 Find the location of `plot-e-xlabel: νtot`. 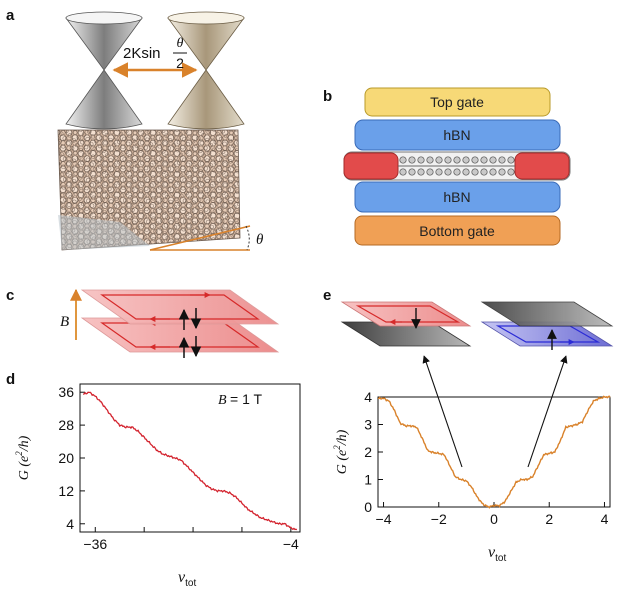

plot-e-xlabel: νtot is located at coordinates (497, 554).